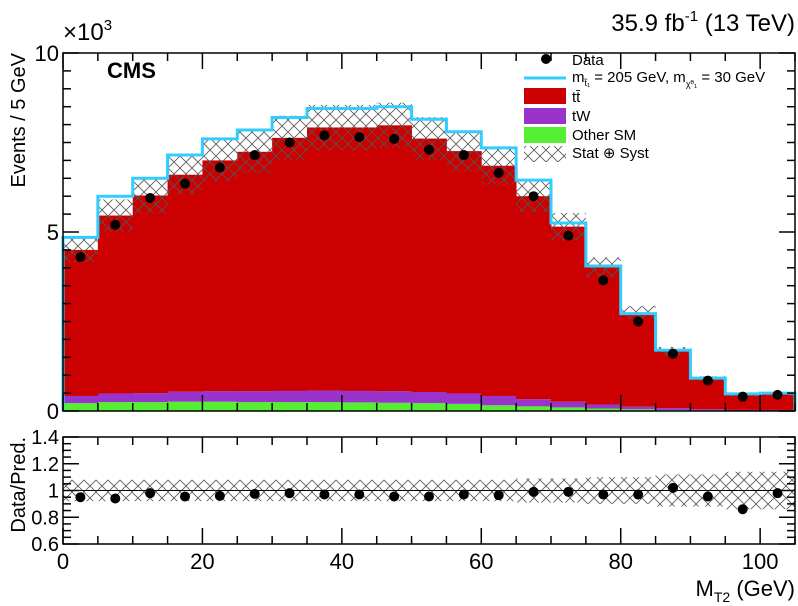 The image size is (798, 606). Describe the element at coordinates (53, 411) in the screenshot. I see `y-tick-label: 0` at that location.